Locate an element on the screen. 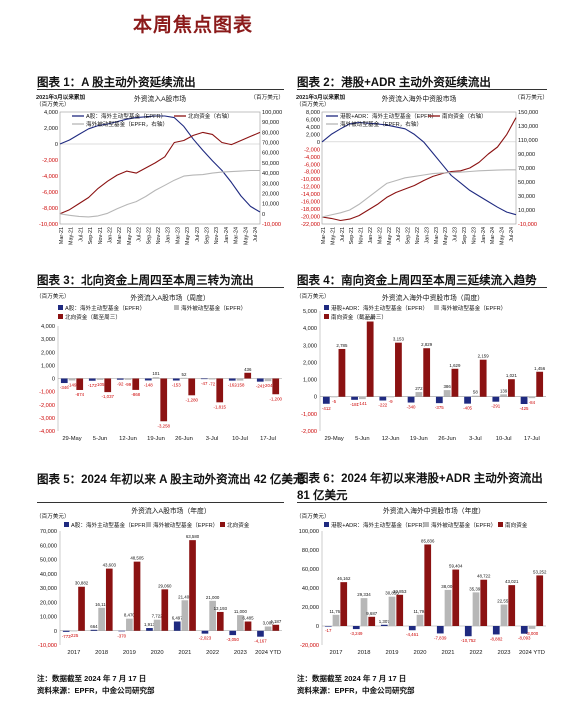  x-axis-tick-label: Sep-23 is located at coordinates (208, 235).